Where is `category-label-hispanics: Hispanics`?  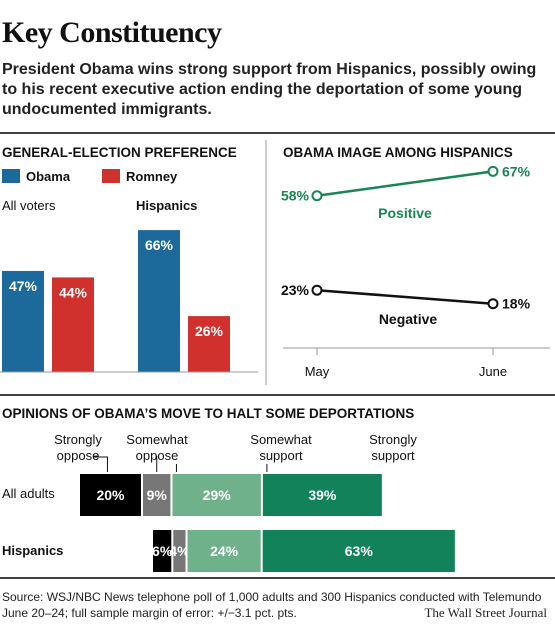 category-label-hispanics: Hispanics is located at coordinates (166, 205).